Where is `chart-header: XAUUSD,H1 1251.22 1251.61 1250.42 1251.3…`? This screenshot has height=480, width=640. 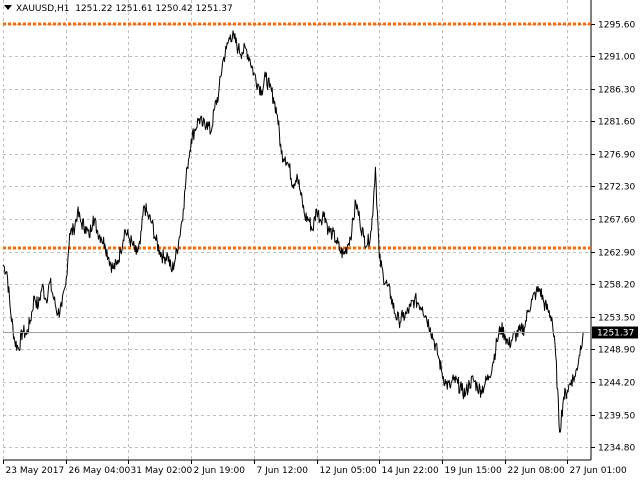 chart-header: XAUUSD,H1 1251.22 1251.61 1250.42 1251.3… is located at coordinates (118, 9).